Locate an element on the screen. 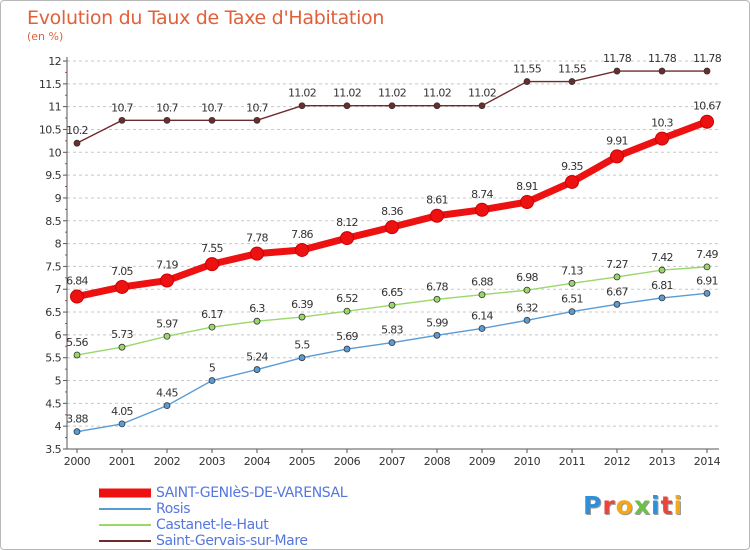 This screenshot has width=750, height=550. proxiti-logo: Proxiti is located at coordinates (633, 505).